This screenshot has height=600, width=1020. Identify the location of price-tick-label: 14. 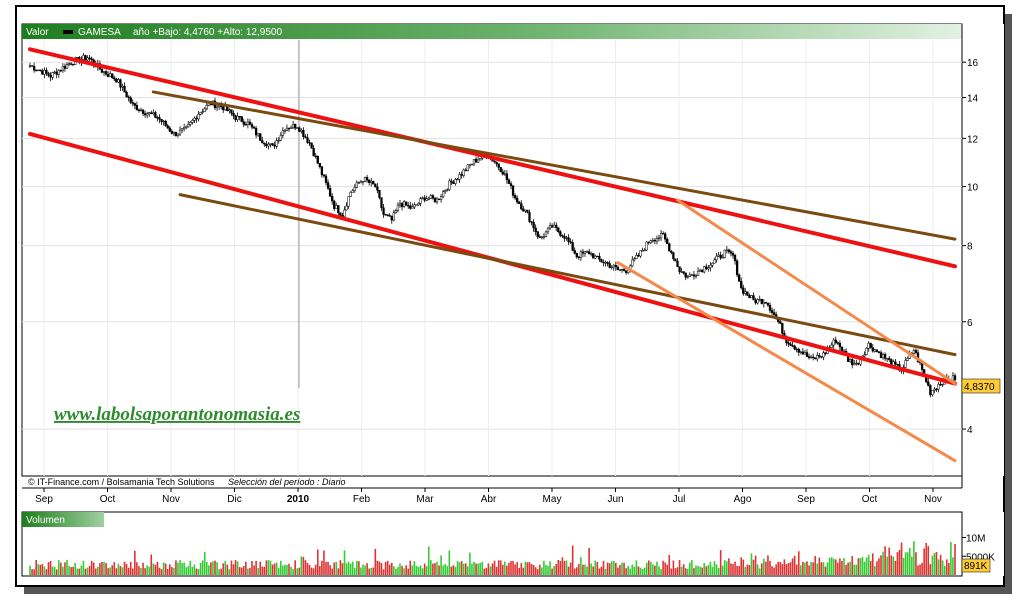
(973, 99).